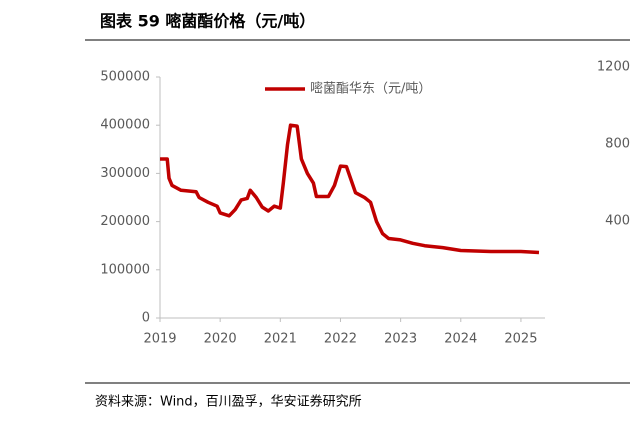 The width and height of the screenshot is (630, 423). Describe the element at coordinates (370, 89) in the screenshot. I see `legend-label: 嘧菌酯华东（元/吨）` at that location.